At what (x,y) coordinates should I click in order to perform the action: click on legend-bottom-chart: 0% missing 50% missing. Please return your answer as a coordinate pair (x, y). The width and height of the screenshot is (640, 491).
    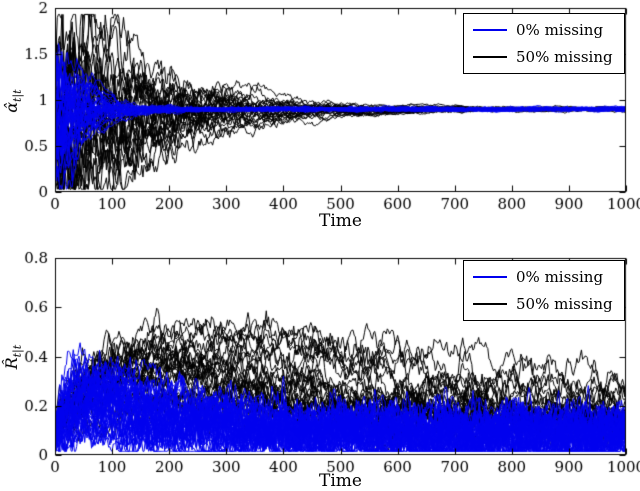
    Looking at the image, I should click on (544, 290).